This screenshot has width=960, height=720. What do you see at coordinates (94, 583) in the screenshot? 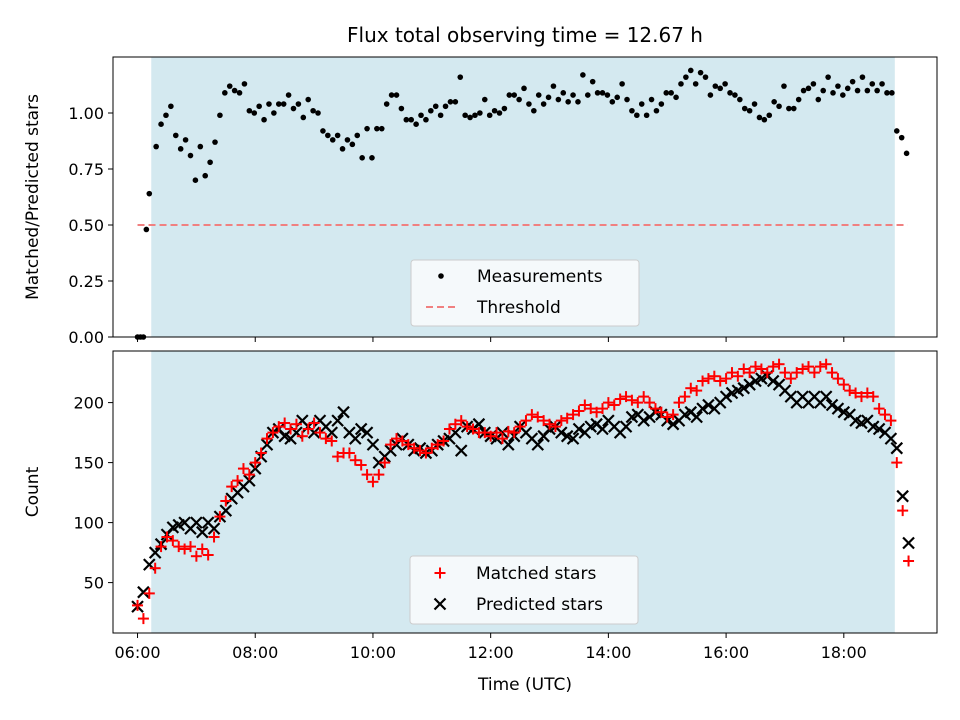
I see `count-y-tick-label: 50` at bounding box center [94, 583].